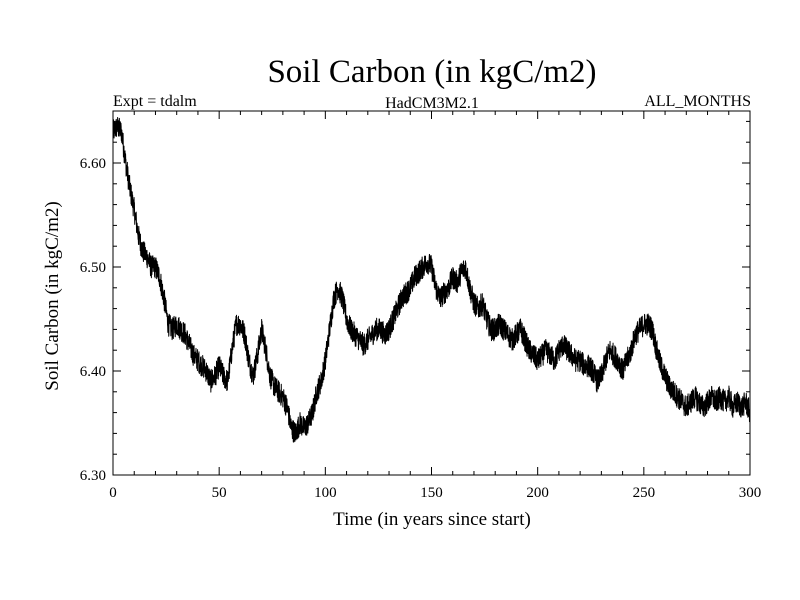  I want to click on x-axis-label: Time (in years since start), so click(432, 519).